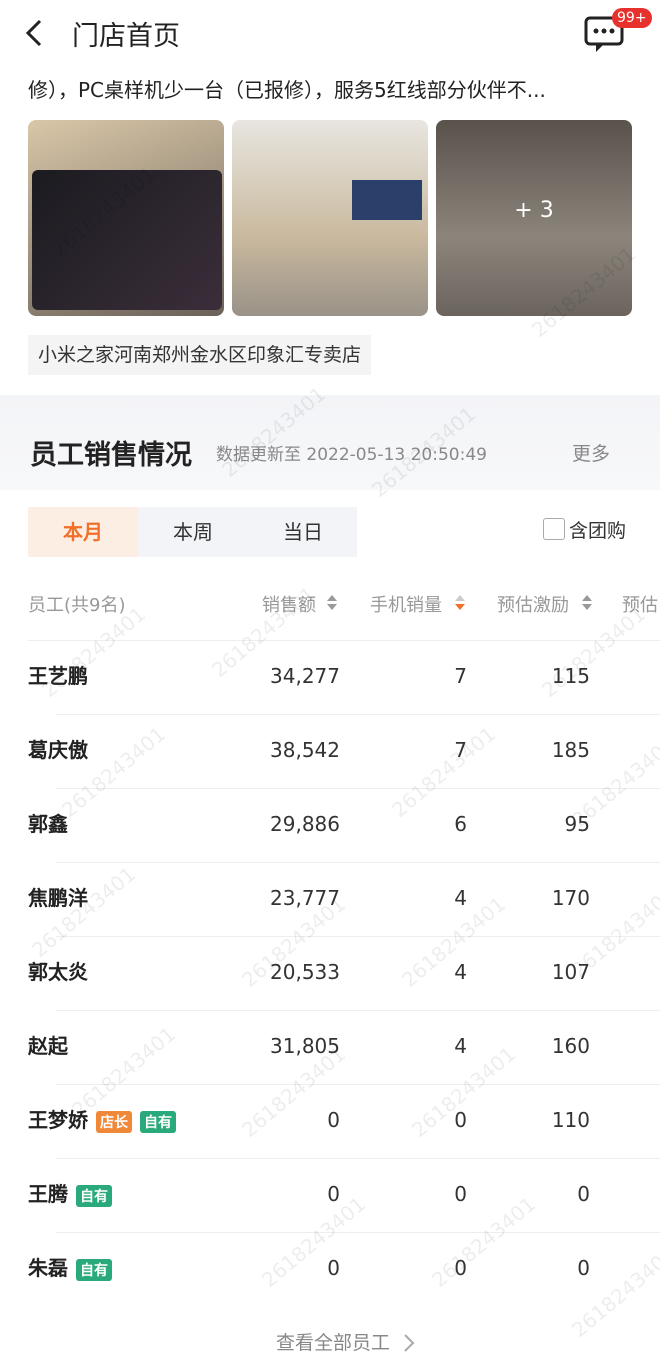  What do you see at coordinates (640, 605) in the screenshot?
I see `column-header: 预估` at bounding box center [640, 605].